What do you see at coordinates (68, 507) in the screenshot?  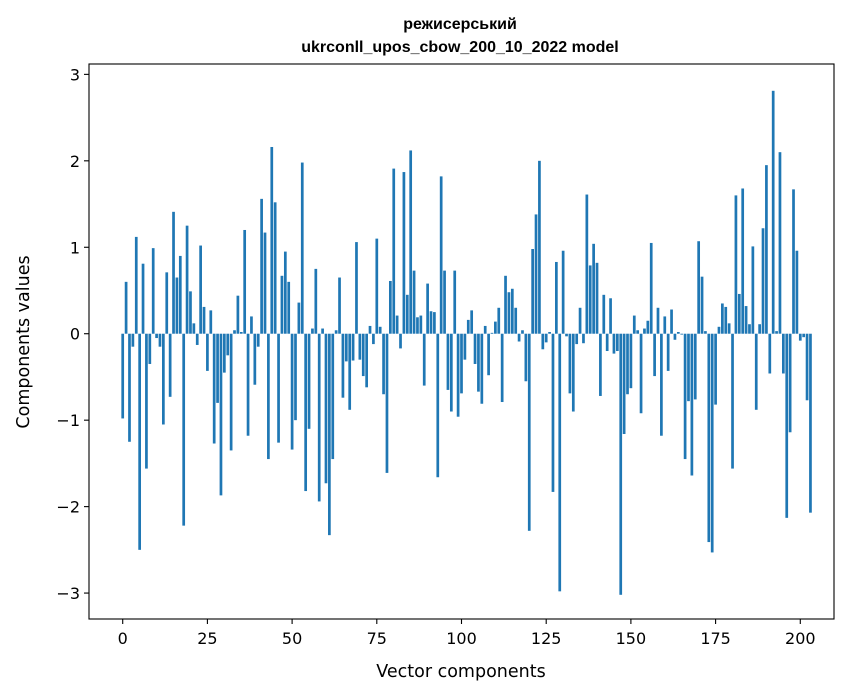 I see `y-tick-label: −2` at bounding box center [68, 507].